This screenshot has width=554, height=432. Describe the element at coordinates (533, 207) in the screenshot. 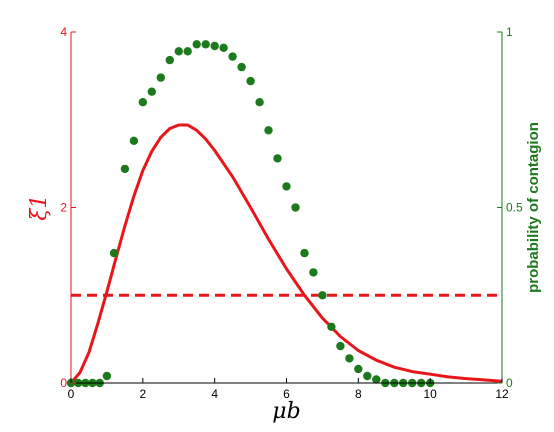

I see `y-axis-right-label: probability of contagion` at that location.